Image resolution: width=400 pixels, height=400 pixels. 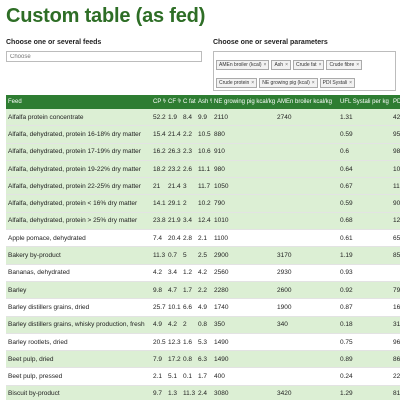 I want to click on column-header: Feed, so click(x=78, y=102).